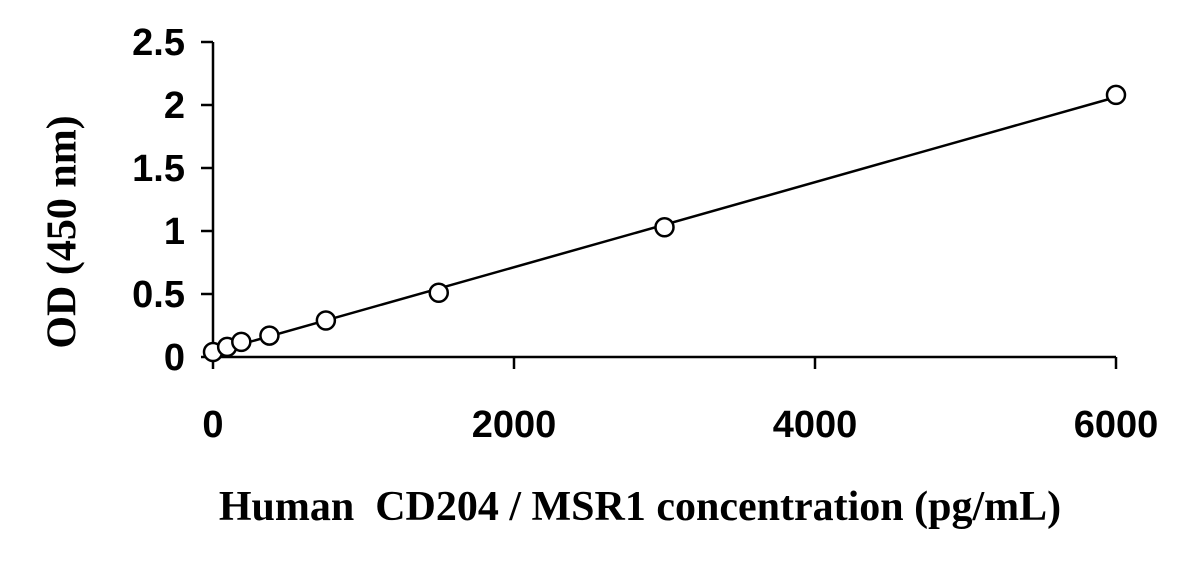 The height and width of the screenshot is (562, 1200). Describe the element at coordinates (174, 358) in the screenshot. I see `y-tick-label: 0` at that location.